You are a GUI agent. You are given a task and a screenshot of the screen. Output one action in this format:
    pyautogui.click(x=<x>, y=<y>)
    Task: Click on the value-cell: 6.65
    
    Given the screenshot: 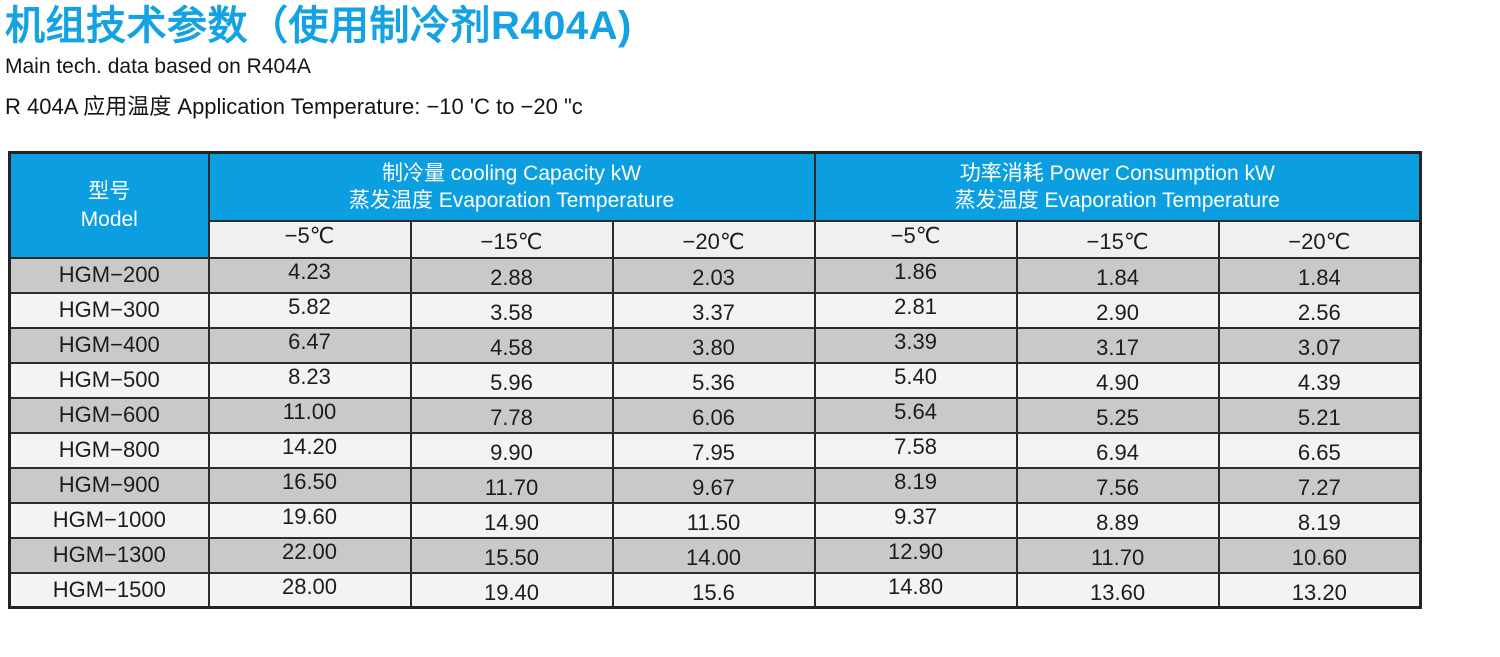 What is the action you would take?
    pyautogui.click(x=1319, y=450)
    